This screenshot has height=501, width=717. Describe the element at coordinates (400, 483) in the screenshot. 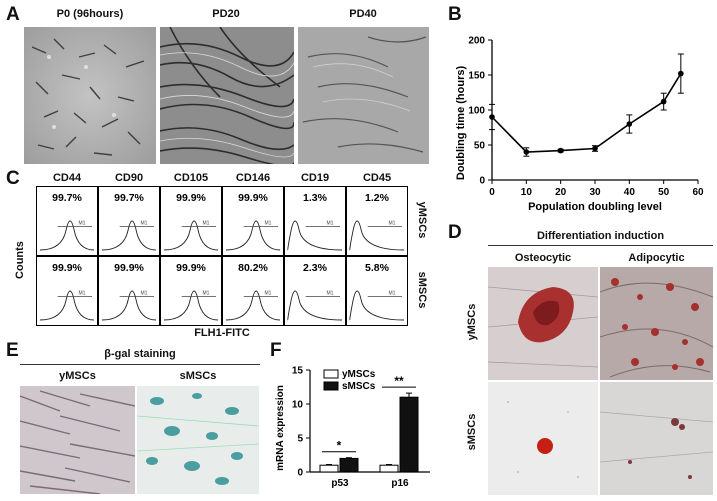

I see `chart-f-x-tick-label: p16` at that location.